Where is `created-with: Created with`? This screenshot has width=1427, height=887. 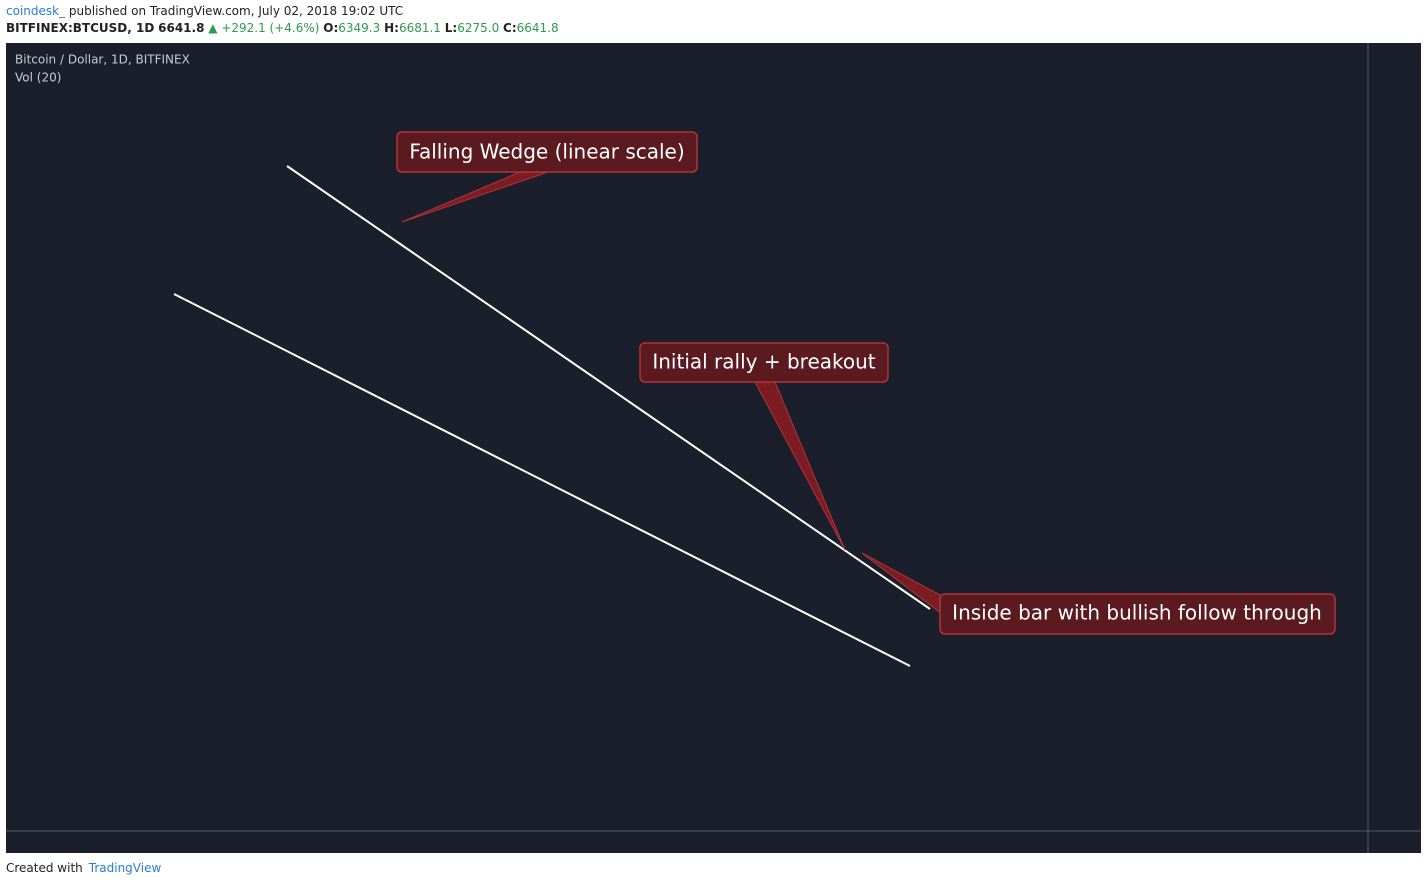
created-with: Created with is located at coordinates (44, 868).